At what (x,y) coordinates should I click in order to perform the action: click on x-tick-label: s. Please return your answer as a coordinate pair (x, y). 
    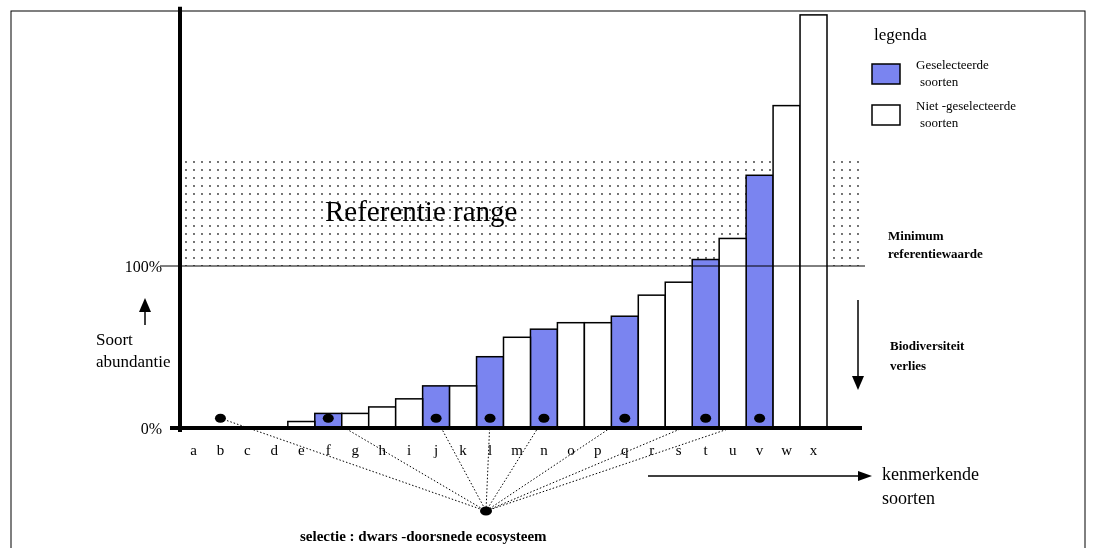
    Looking at the image, I should click on (678, 449).